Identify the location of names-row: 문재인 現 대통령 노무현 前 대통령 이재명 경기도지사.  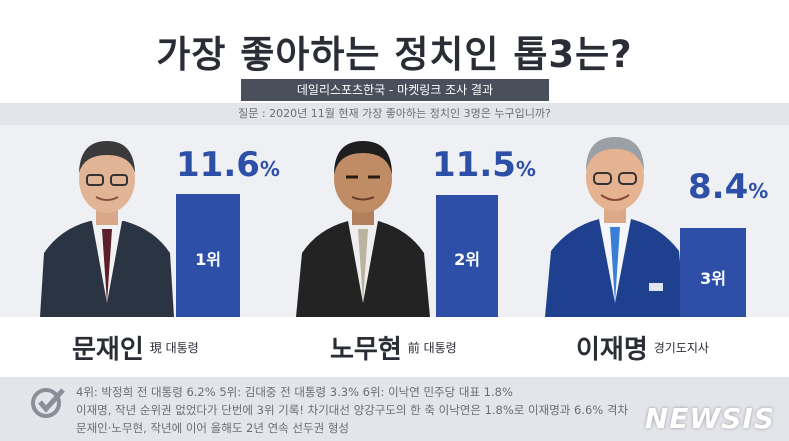
(394, 347).